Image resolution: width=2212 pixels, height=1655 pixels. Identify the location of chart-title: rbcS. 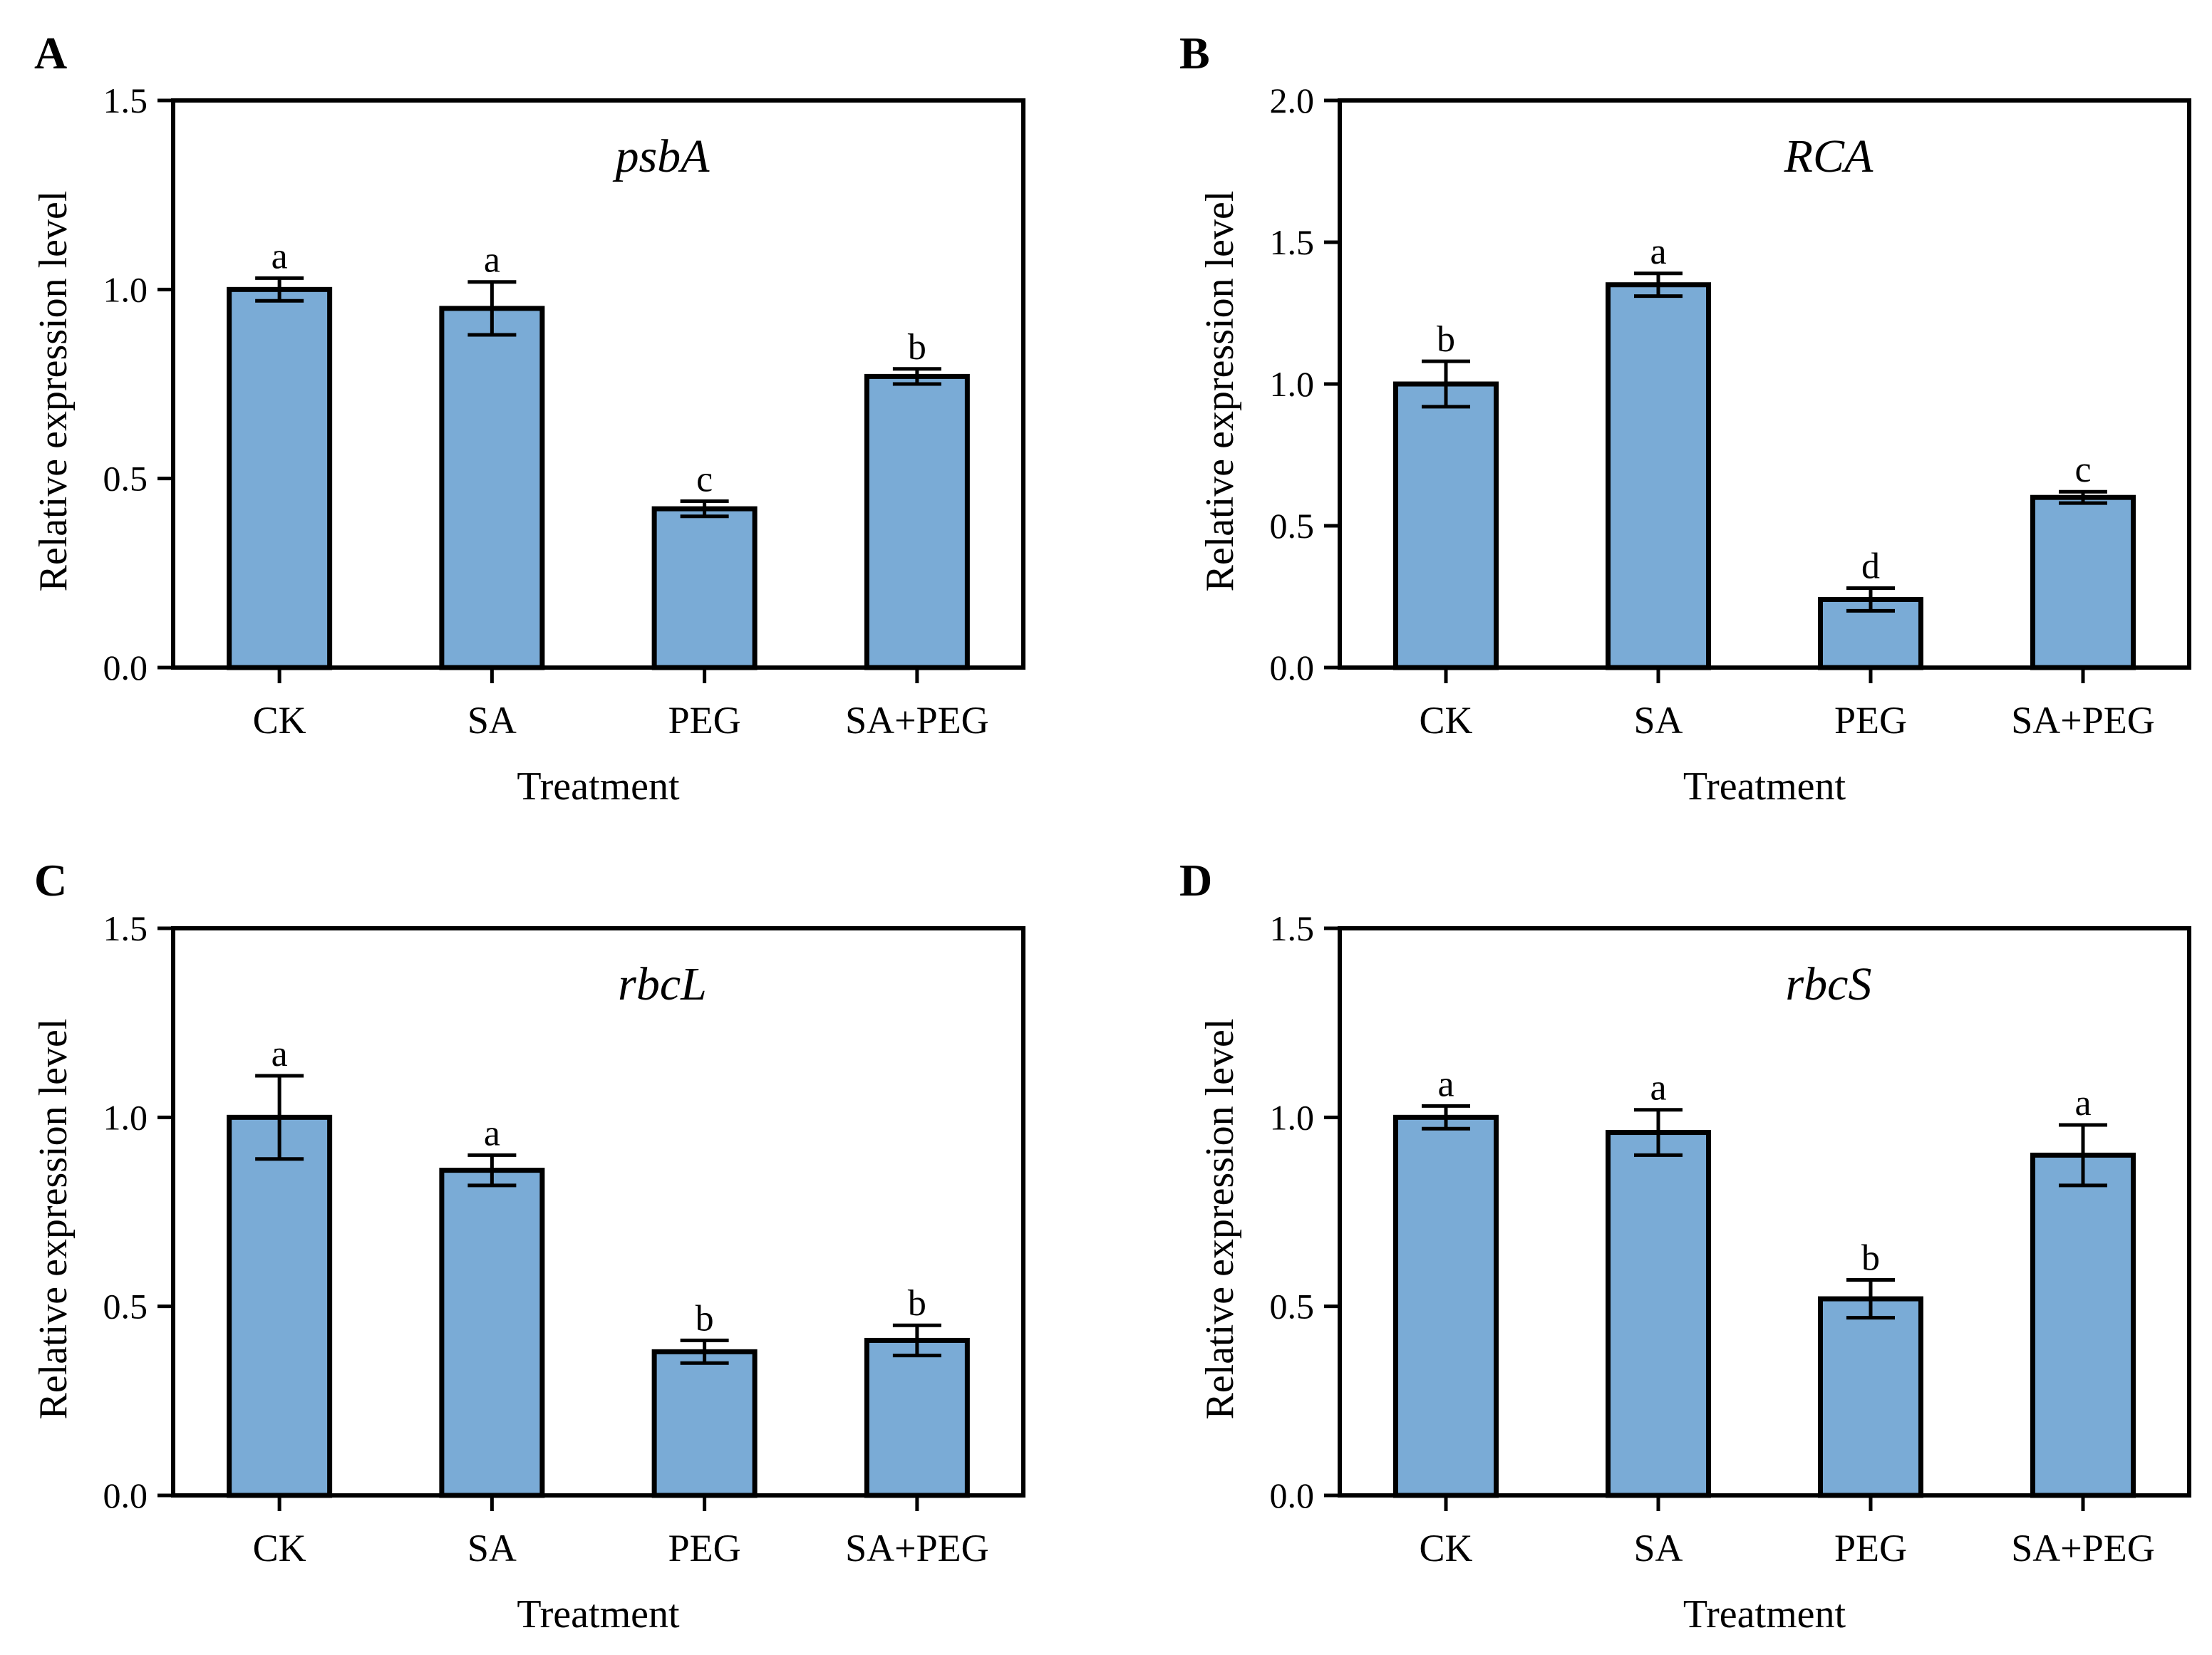
(1829, 984).